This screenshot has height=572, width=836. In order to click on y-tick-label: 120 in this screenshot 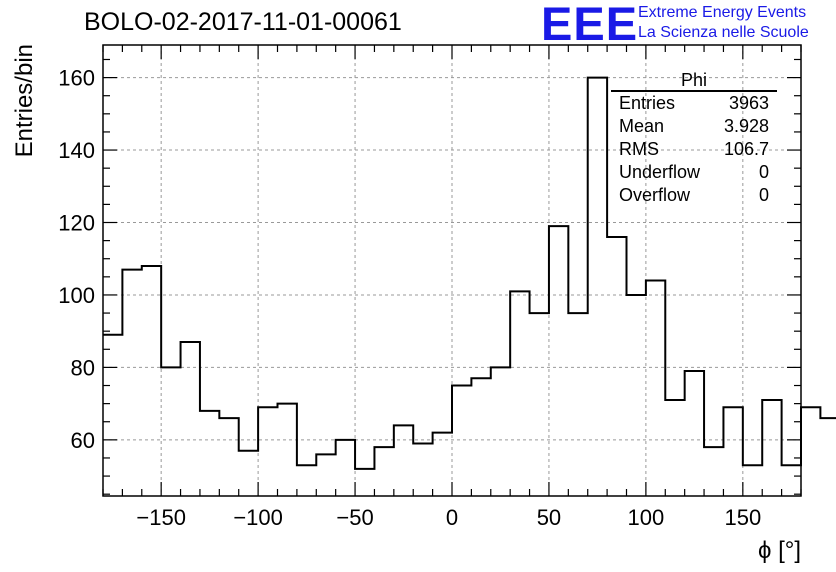, I will do `click(76, 223)`.